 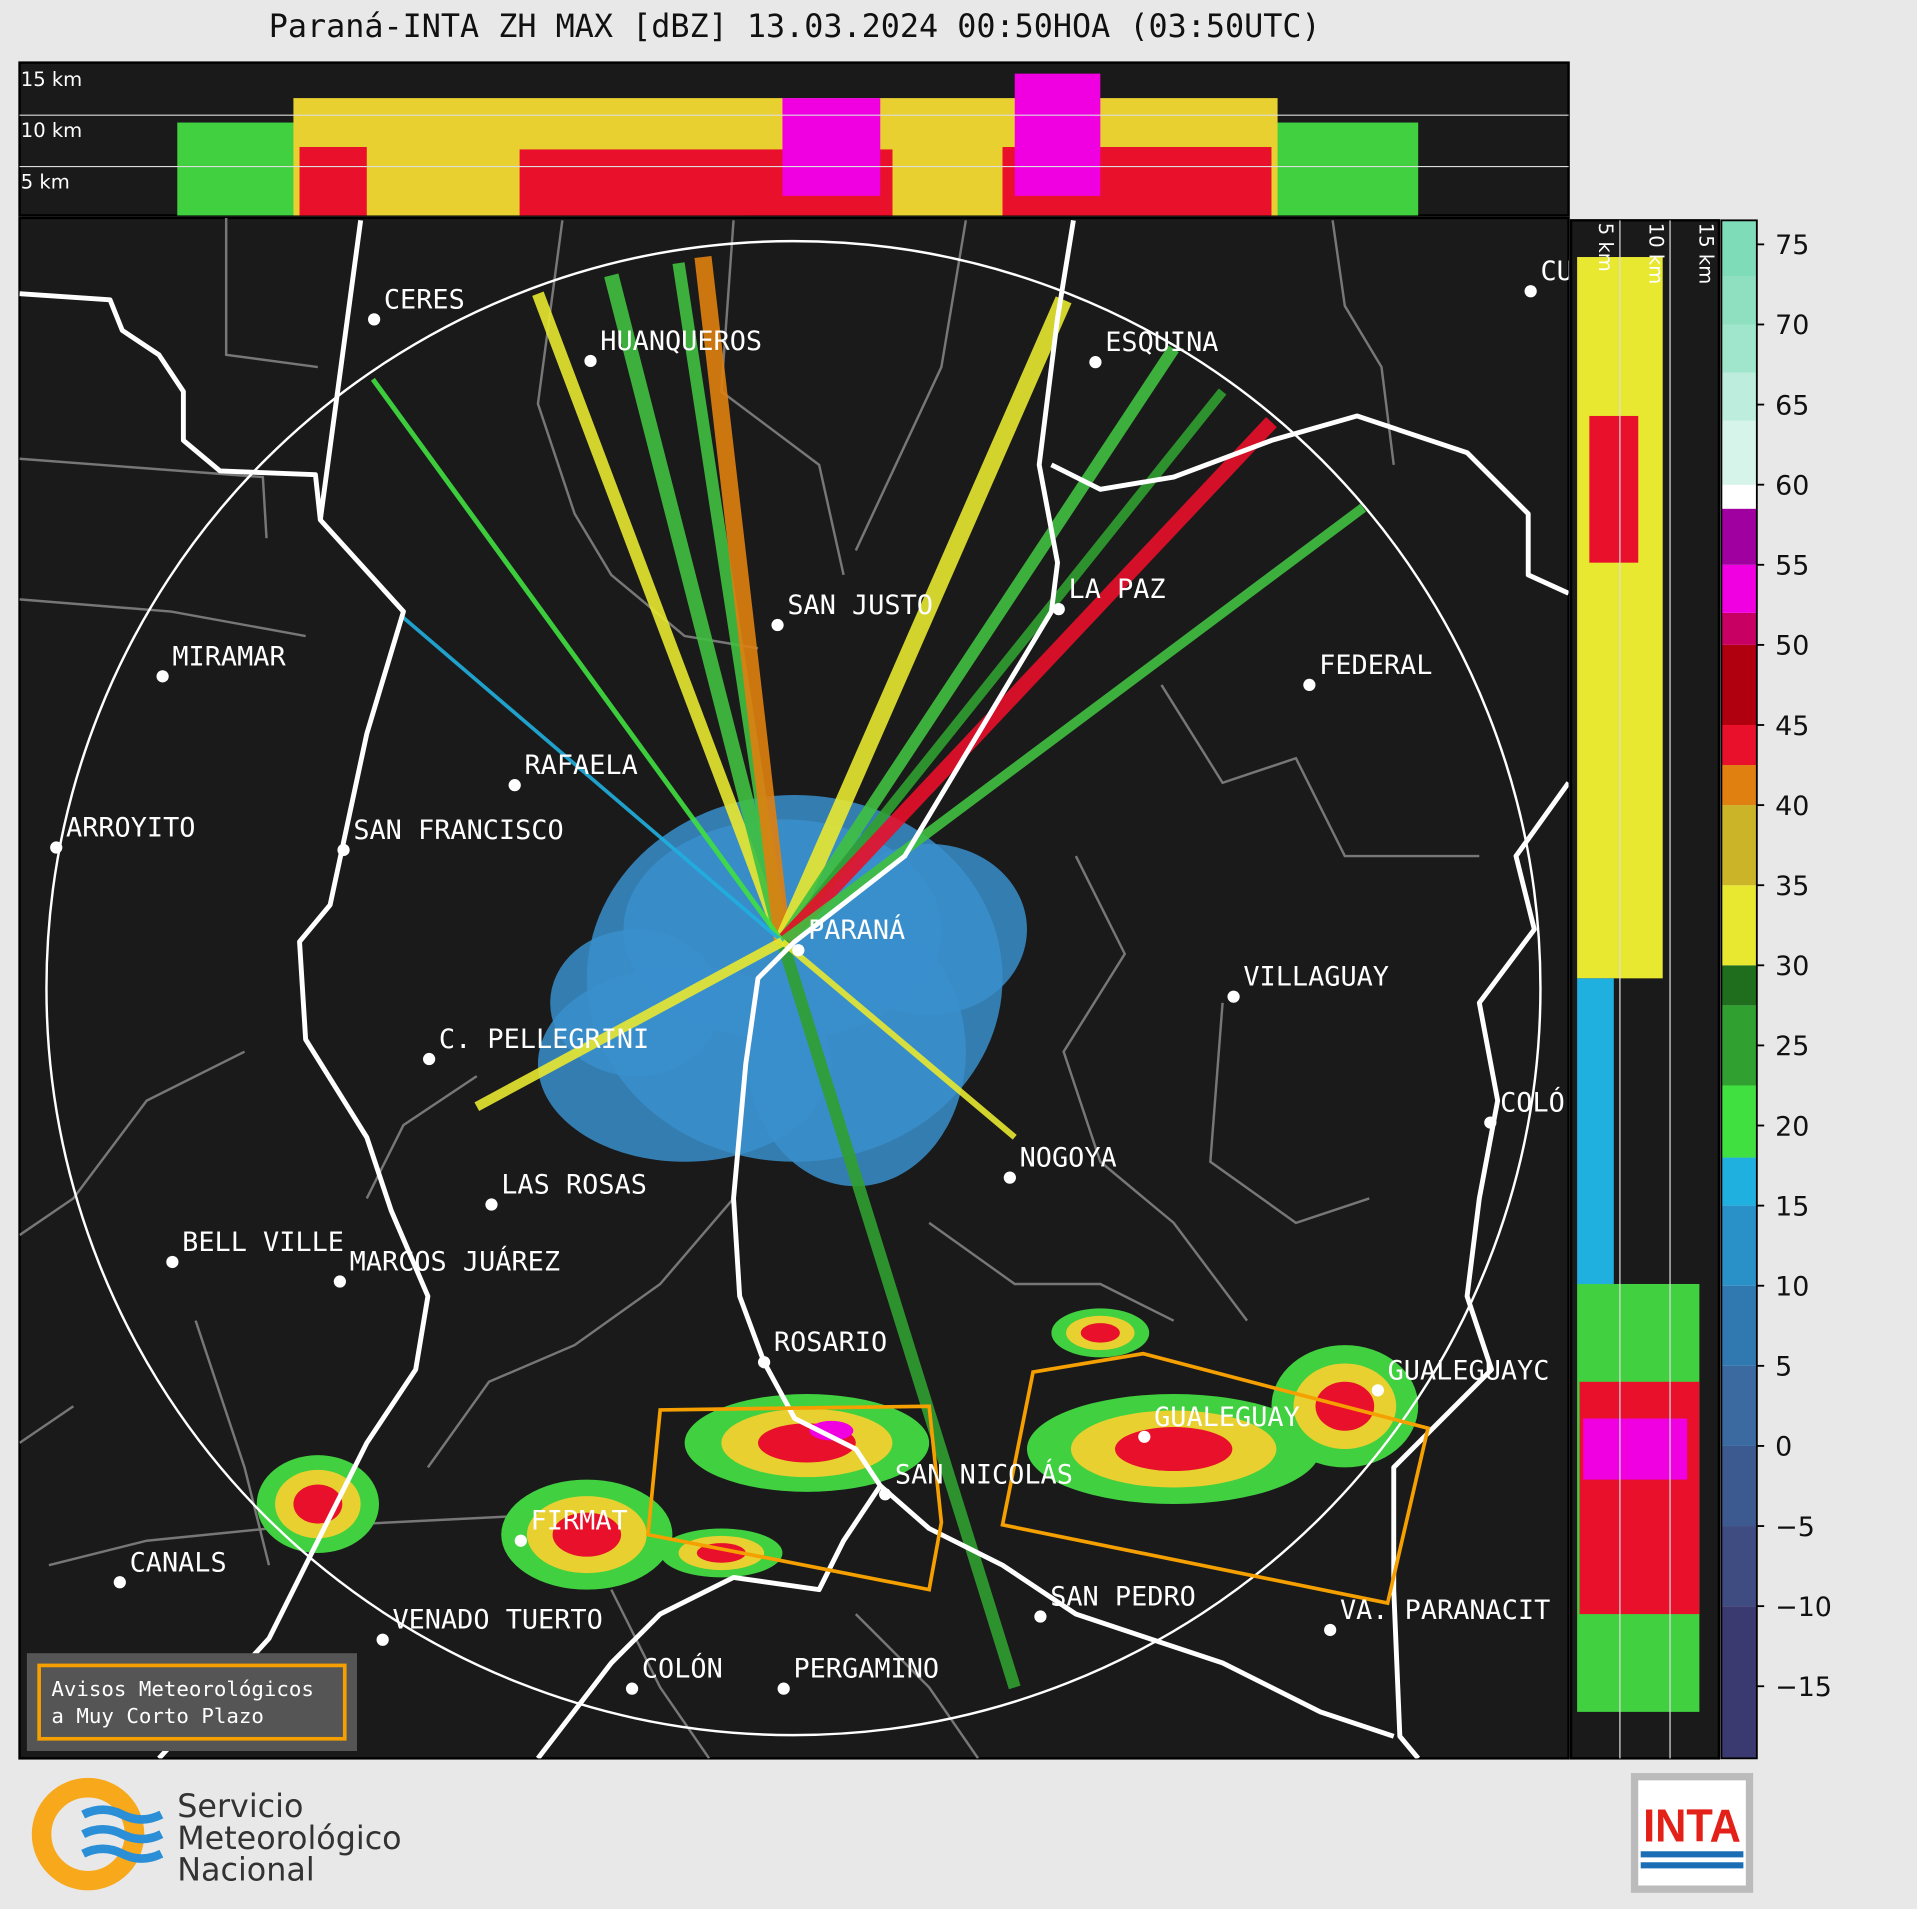 I want to click on city-label: PARANÁ, so click(x=856, y=930).